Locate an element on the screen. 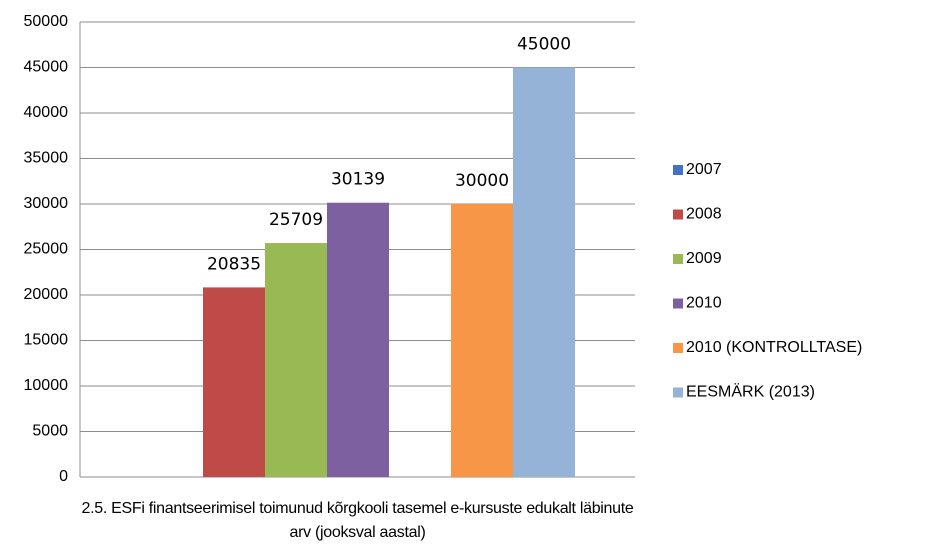  data-label: 25709 is located at coordinates (296, 220).